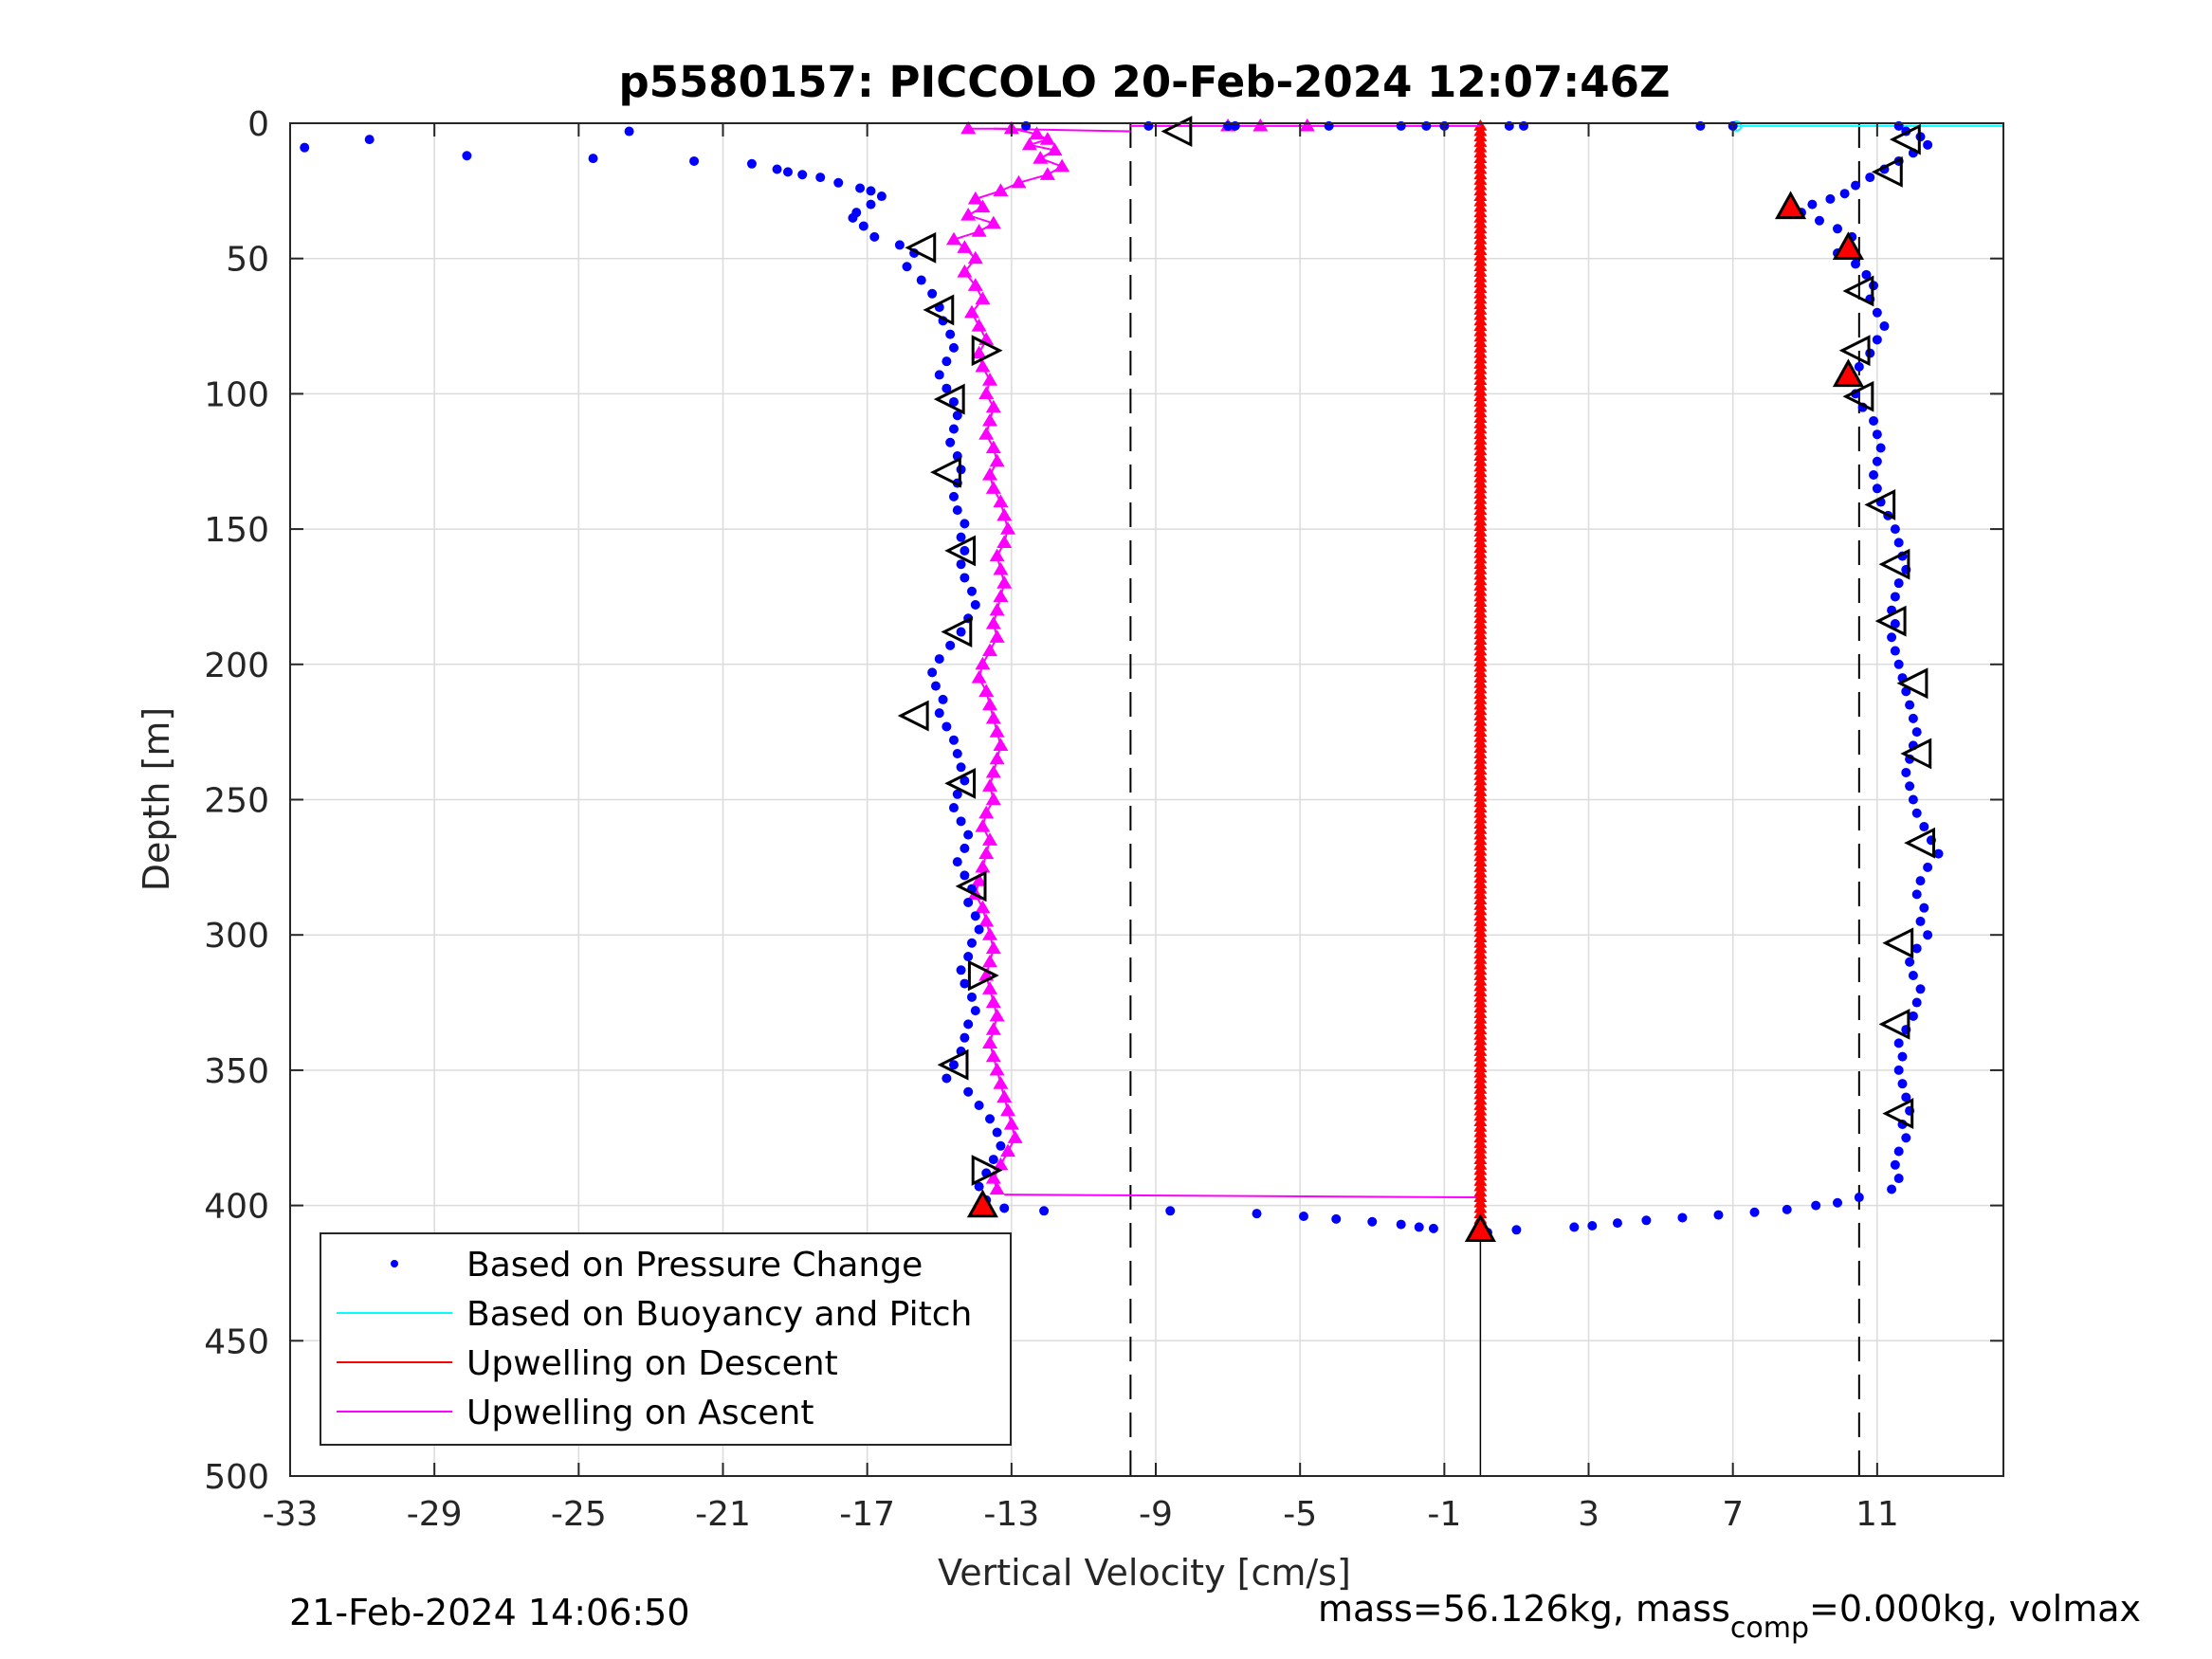  What do you see at coordinates (867, 1514) in the screenshot?
I see `x-tick-label: -17` at bounding box center [867, 1514].